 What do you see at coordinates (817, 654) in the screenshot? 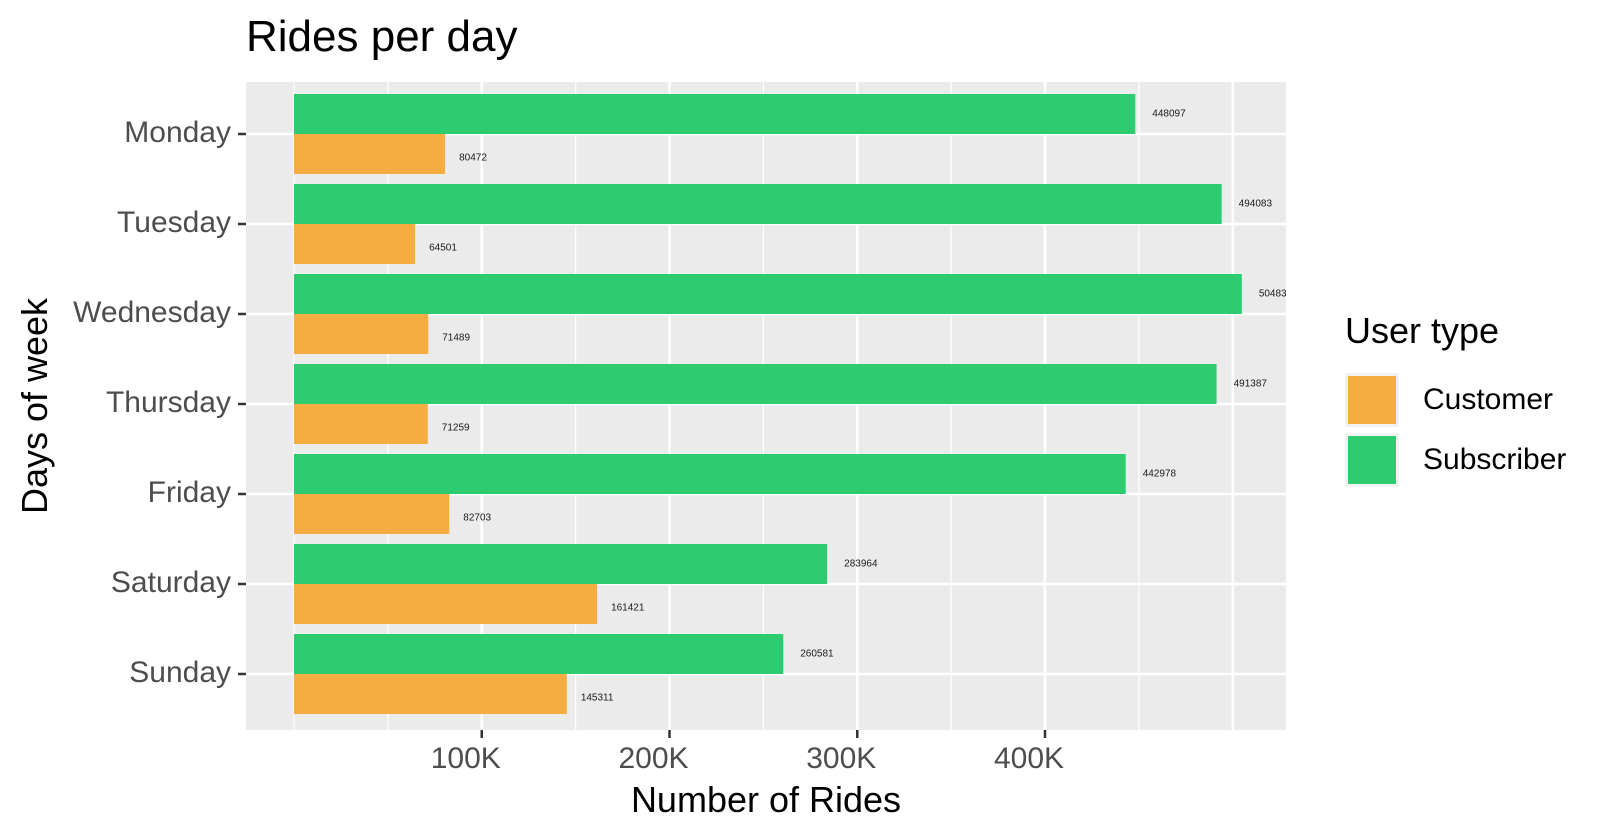
I see `data-label-subscriber-sunday: 260581` at bounding box center [817, 654].